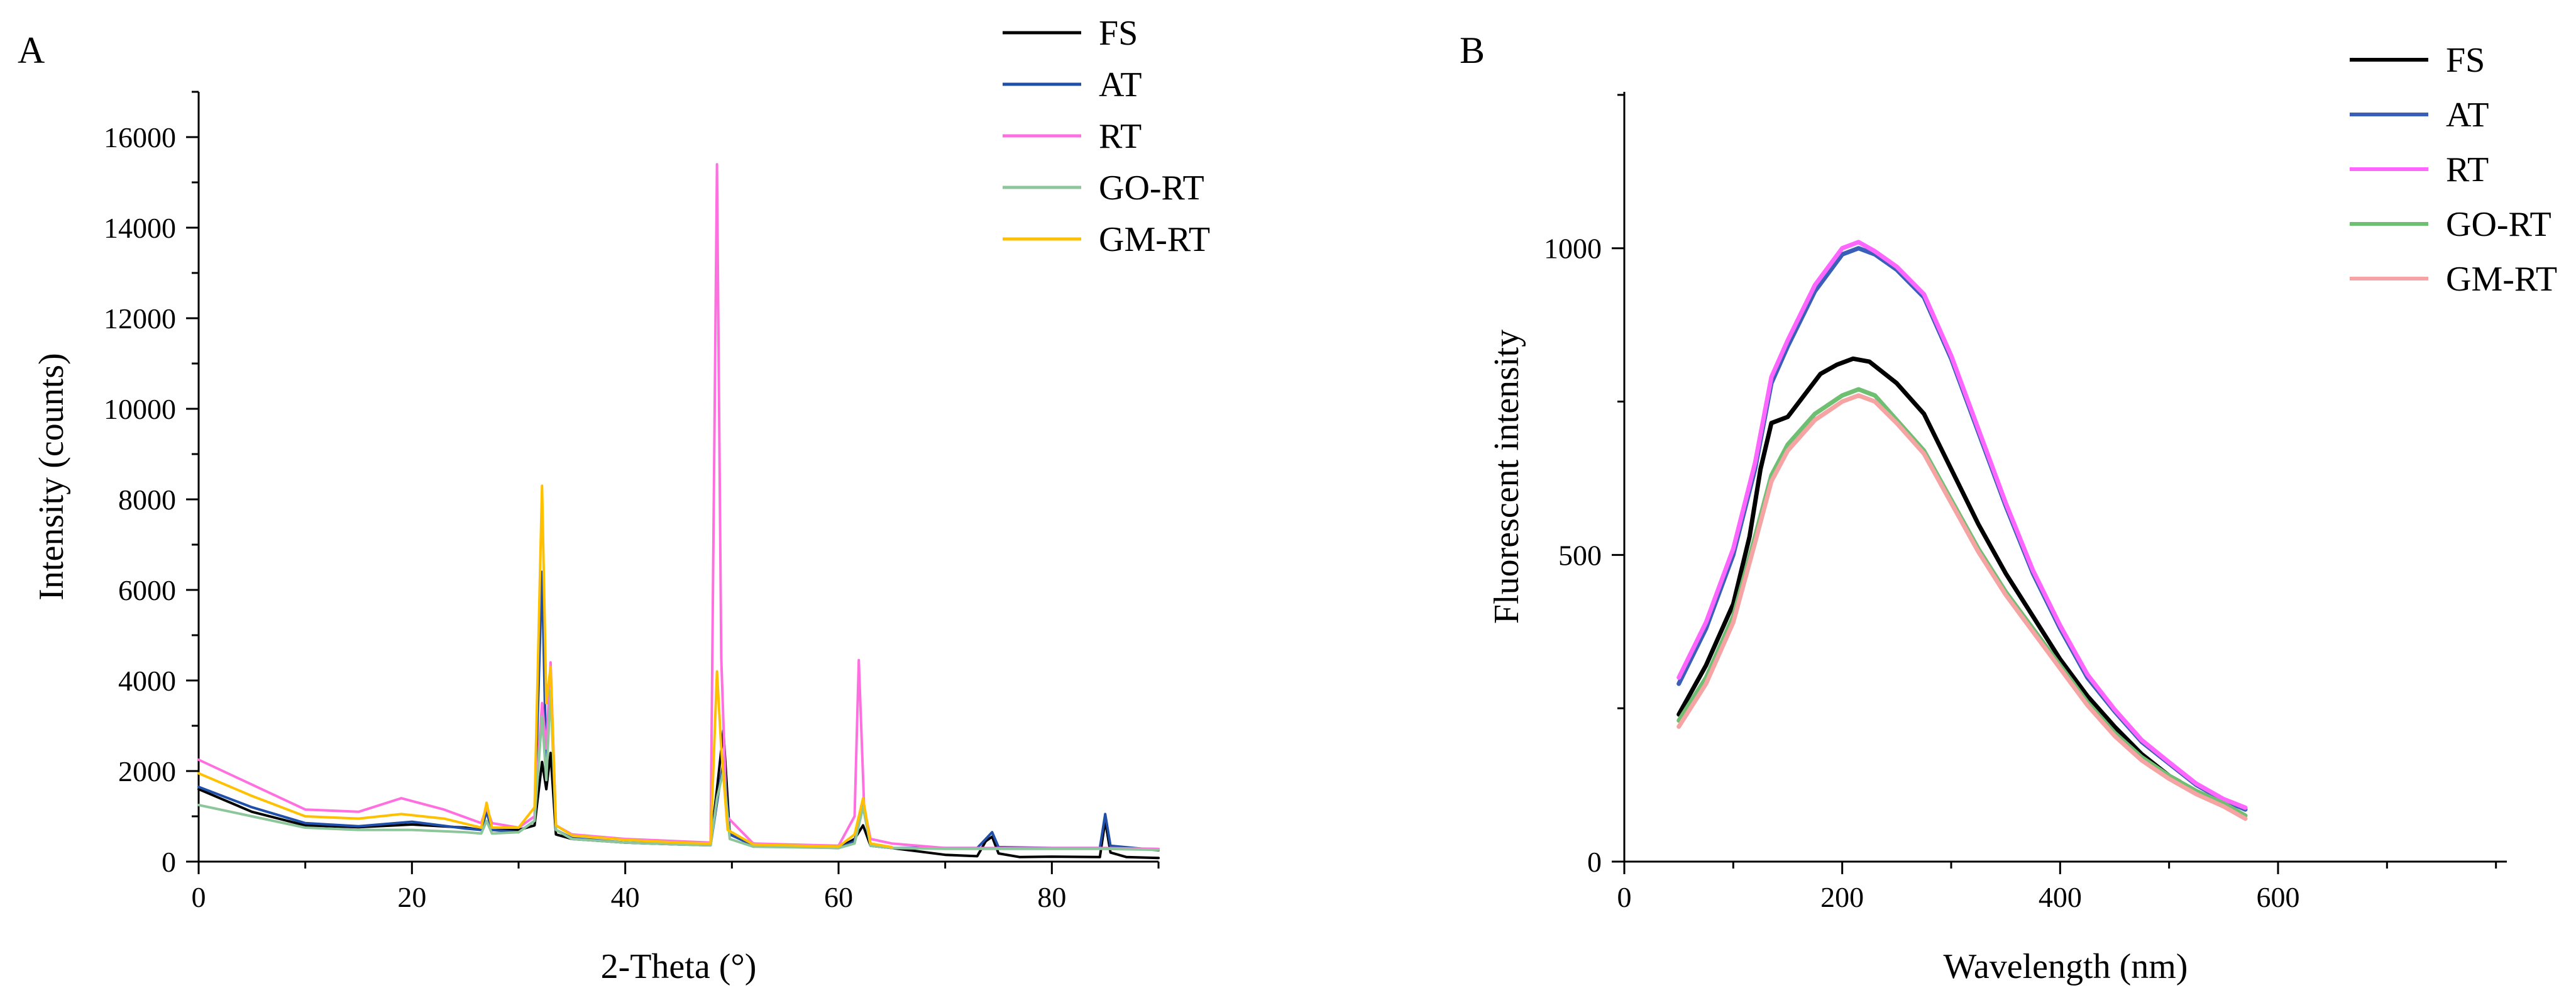  I want to click on y-tick-label: 10000, so click(140, 409).